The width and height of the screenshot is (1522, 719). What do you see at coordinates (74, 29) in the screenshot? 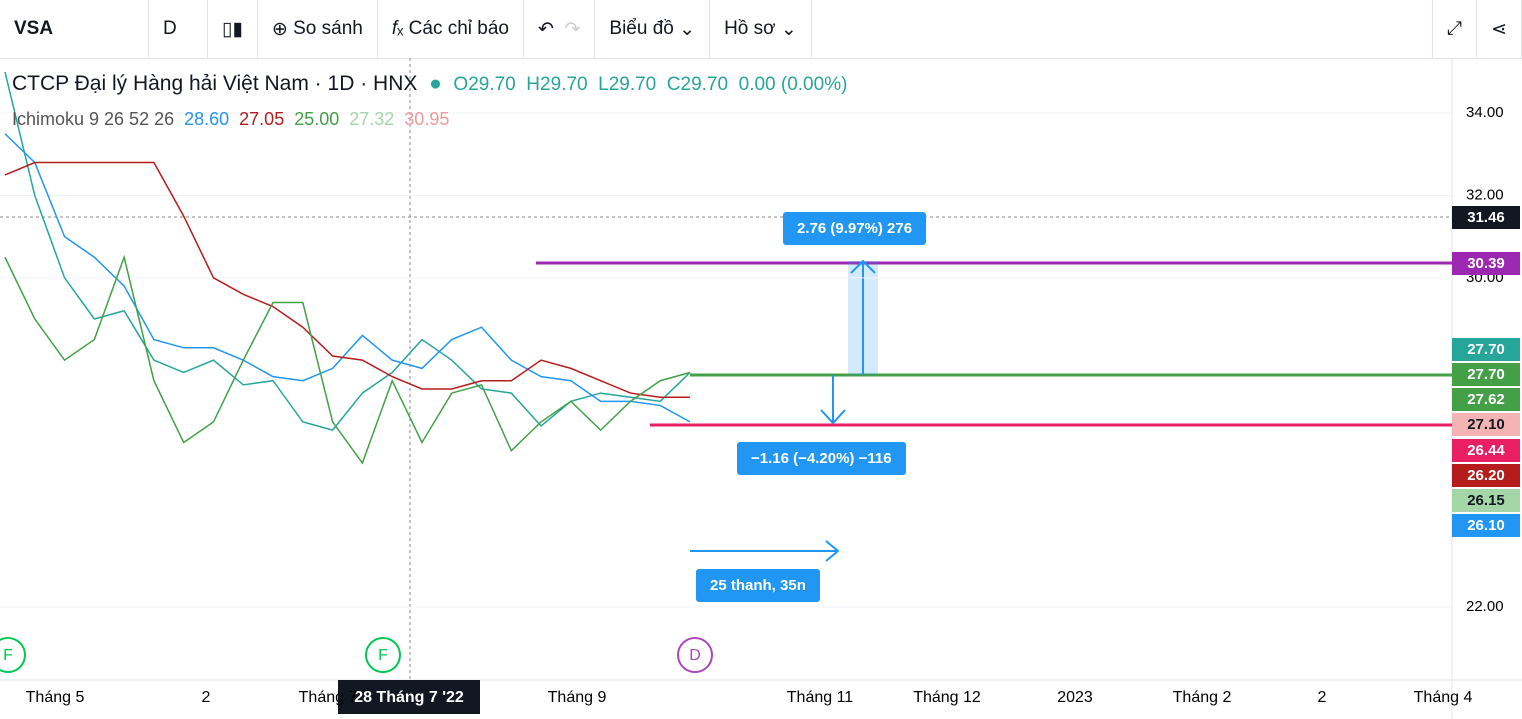
I see `symbol: VSA` at bounding box center [74, 29].